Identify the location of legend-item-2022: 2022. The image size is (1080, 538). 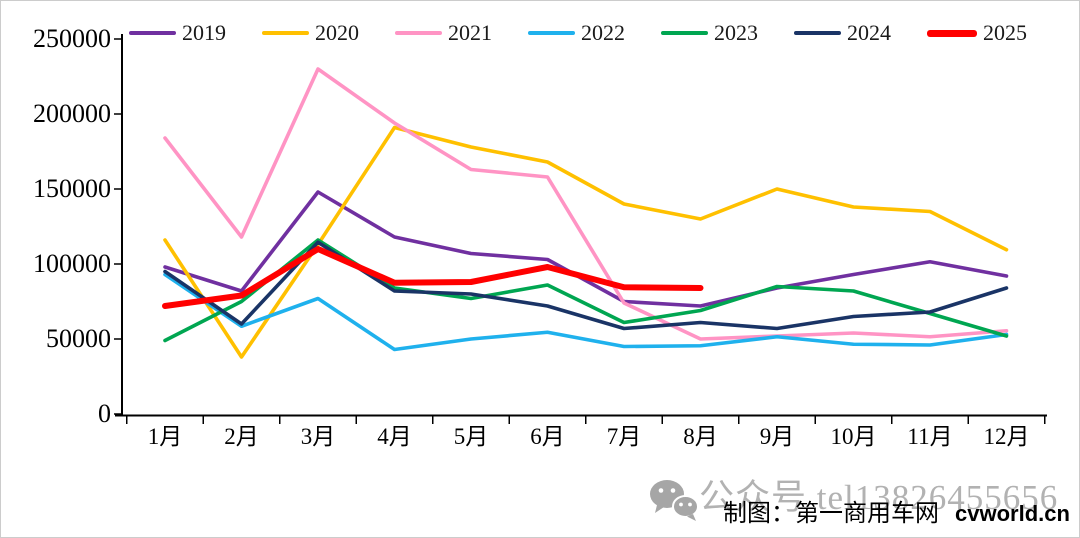
(576, 33).